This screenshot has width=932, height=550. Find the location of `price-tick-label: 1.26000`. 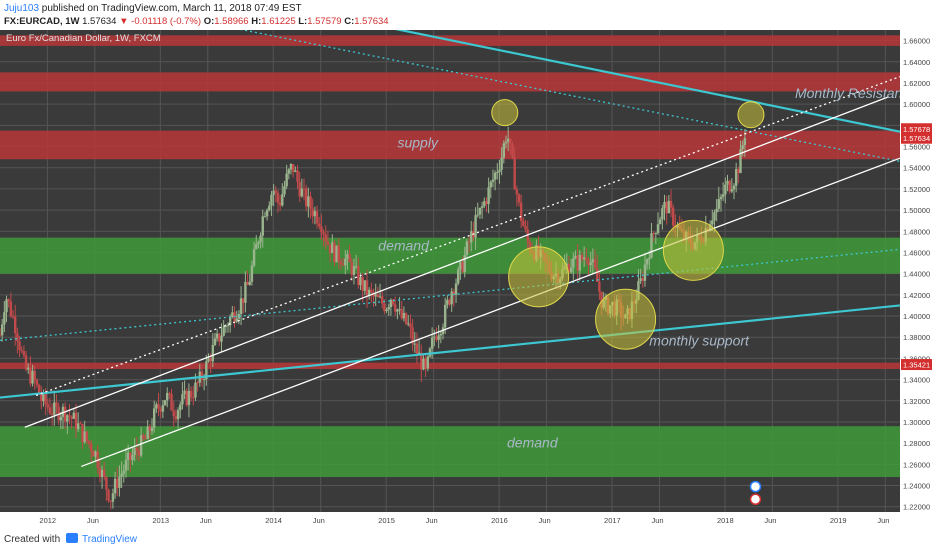

price-tick-label: 1.26000 is located at coordinates (916, 464).